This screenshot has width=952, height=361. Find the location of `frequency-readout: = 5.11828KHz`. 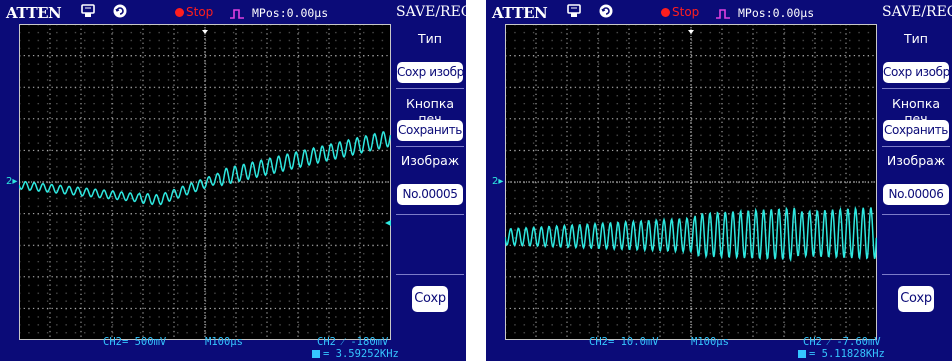

frequency-readout: = 5.11828KHz is located at coordinates (841, 354).